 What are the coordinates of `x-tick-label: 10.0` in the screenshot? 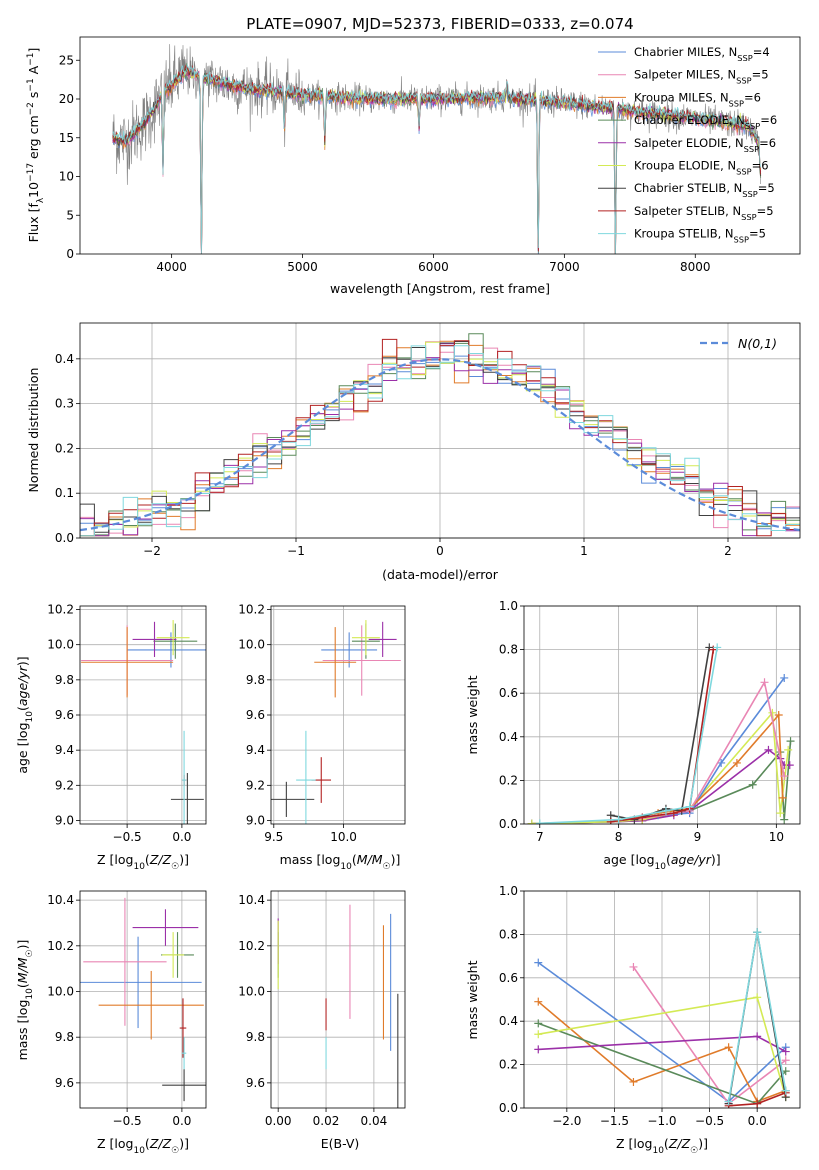 It's located at (343, 837).